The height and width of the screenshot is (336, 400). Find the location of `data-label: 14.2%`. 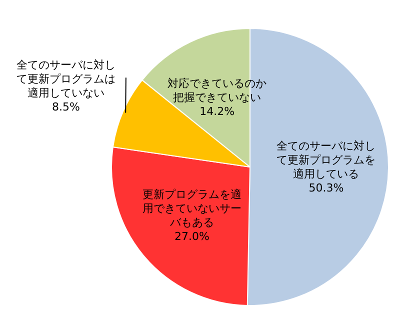

data-label: 14.2% is located at coordinates (217, 111).